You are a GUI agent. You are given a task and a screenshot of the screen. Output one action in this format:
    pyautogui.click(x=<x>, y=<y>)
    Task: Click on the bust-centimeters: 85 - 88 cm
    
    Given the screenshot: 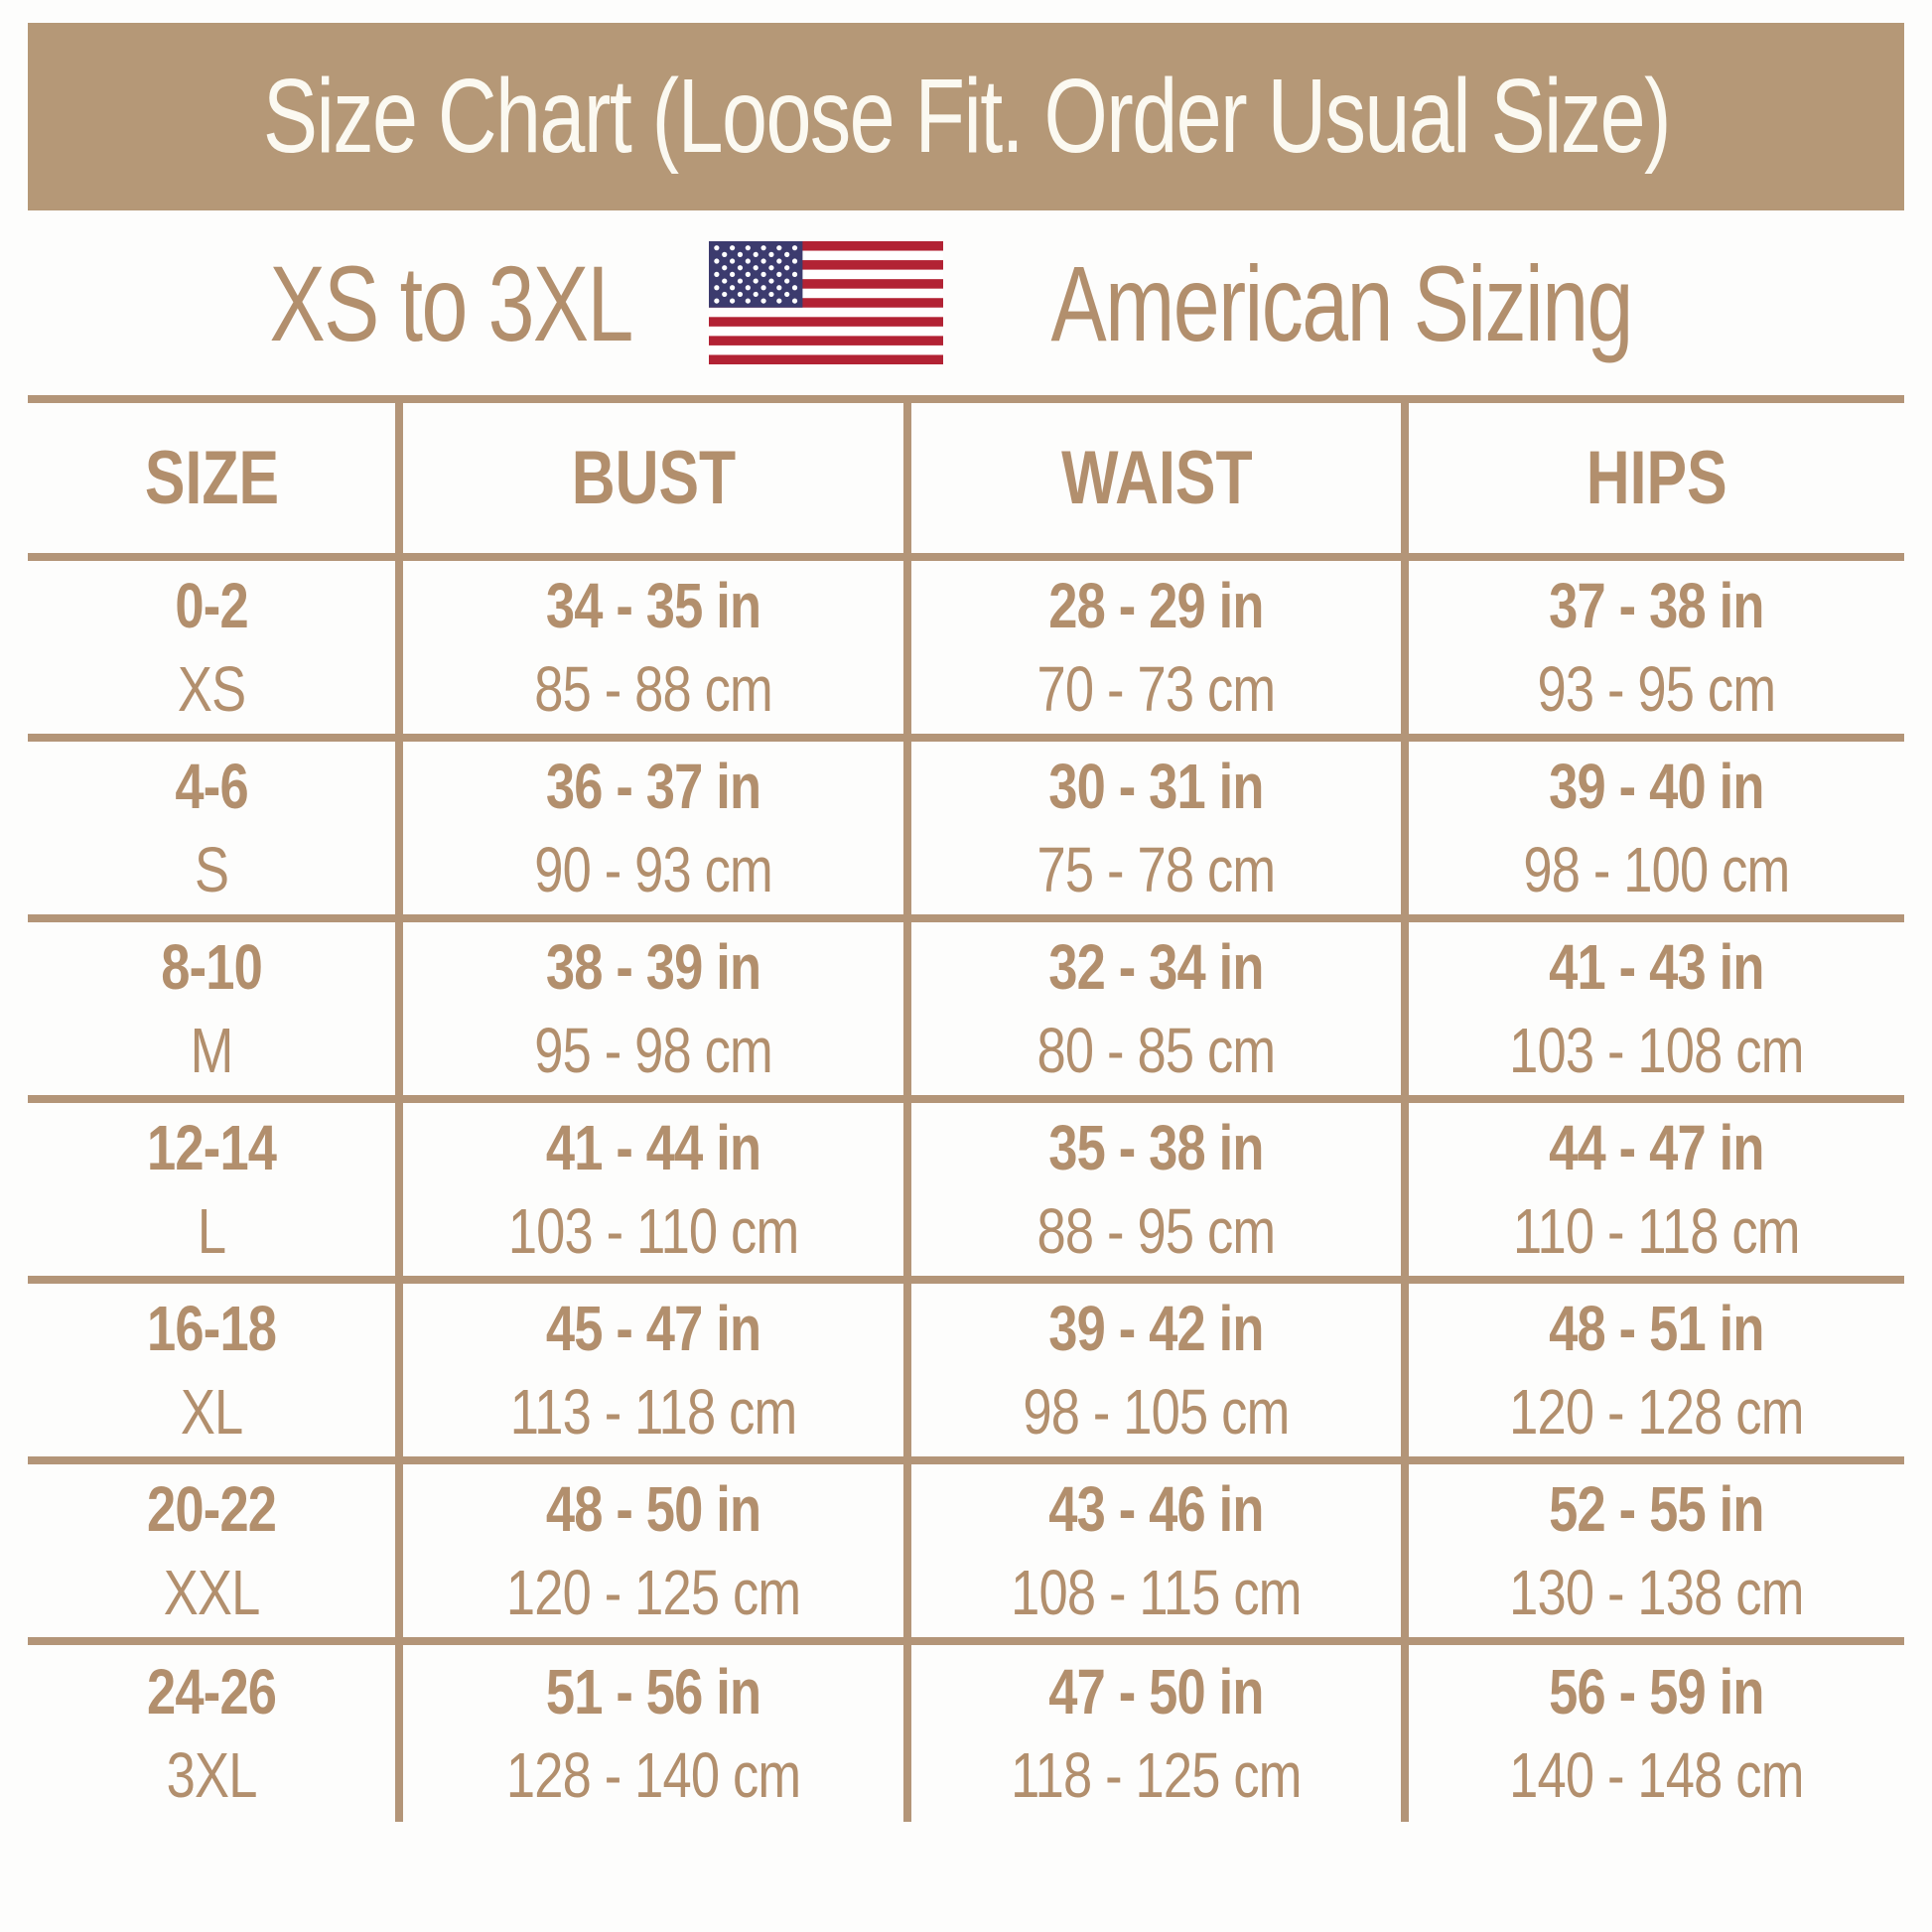 What is the action you would take?
    pyautogui.click(x=654, y=689)
    